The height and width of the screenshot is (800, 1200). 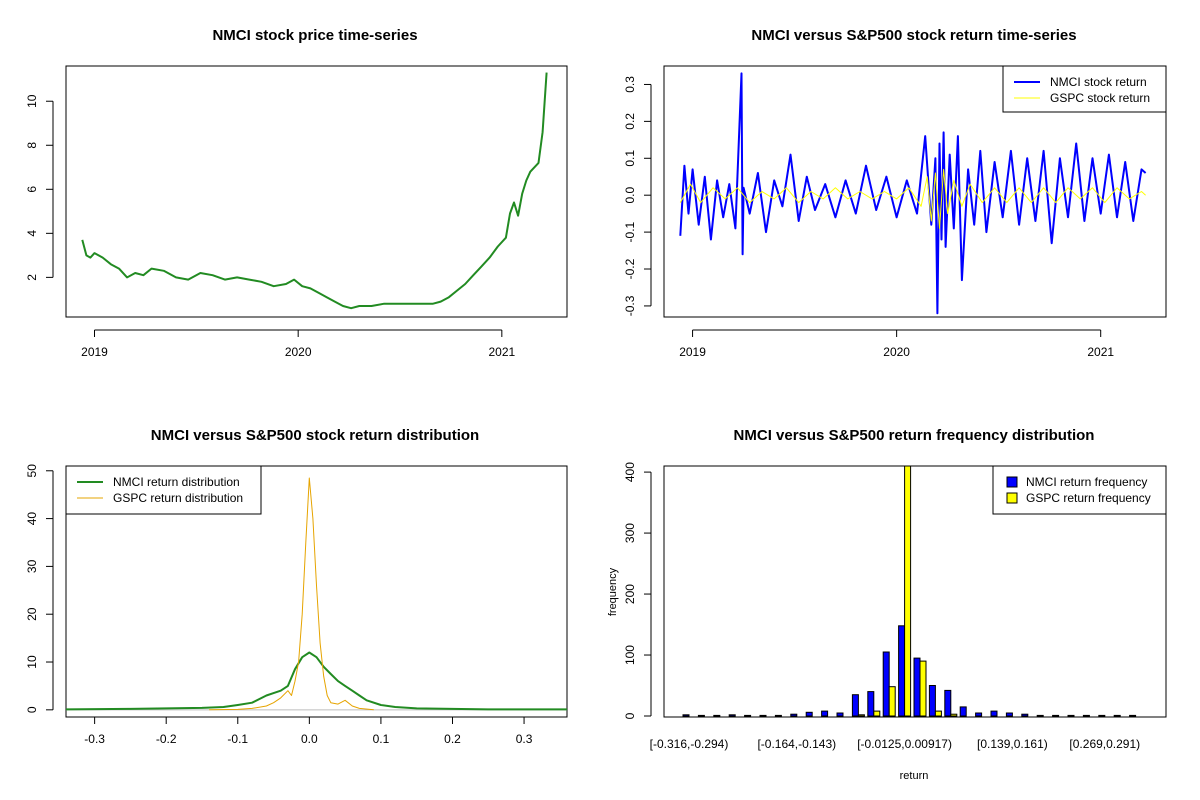 I want to click on returns-plot-frame, so click(x=915, y=191).